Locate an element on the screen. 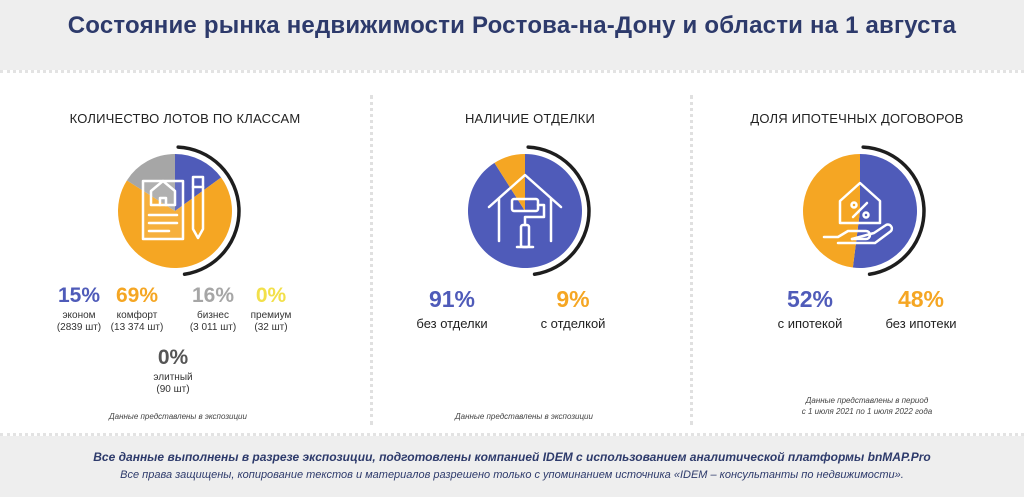 The image size is (1024, 497). stat-business-label: бизнес is located at coordinates (213, 315).